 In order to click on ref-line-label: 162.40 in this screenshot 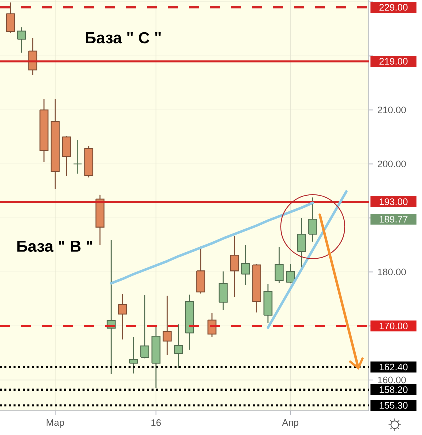, I will do `click(394, 367)`.